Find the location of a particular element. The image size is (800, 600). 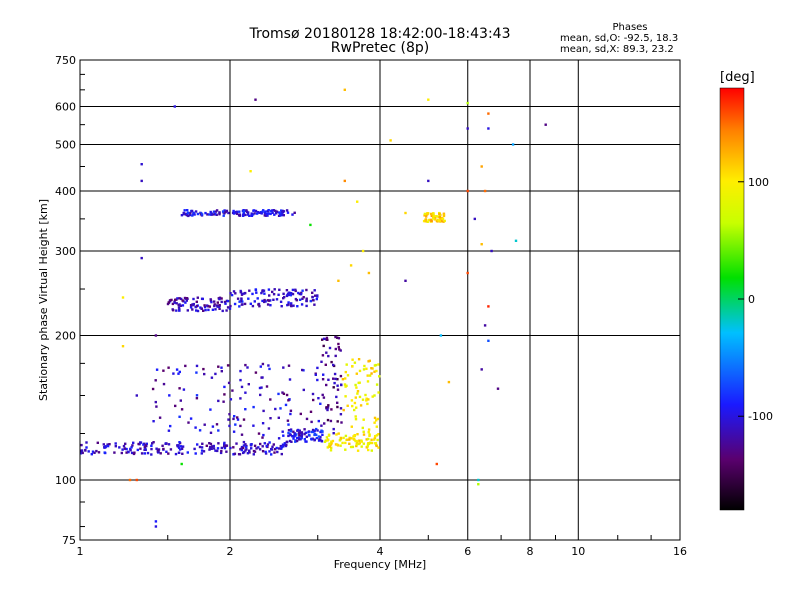

colorbar-tick-label: -100 is located at coordinates (760, 416).